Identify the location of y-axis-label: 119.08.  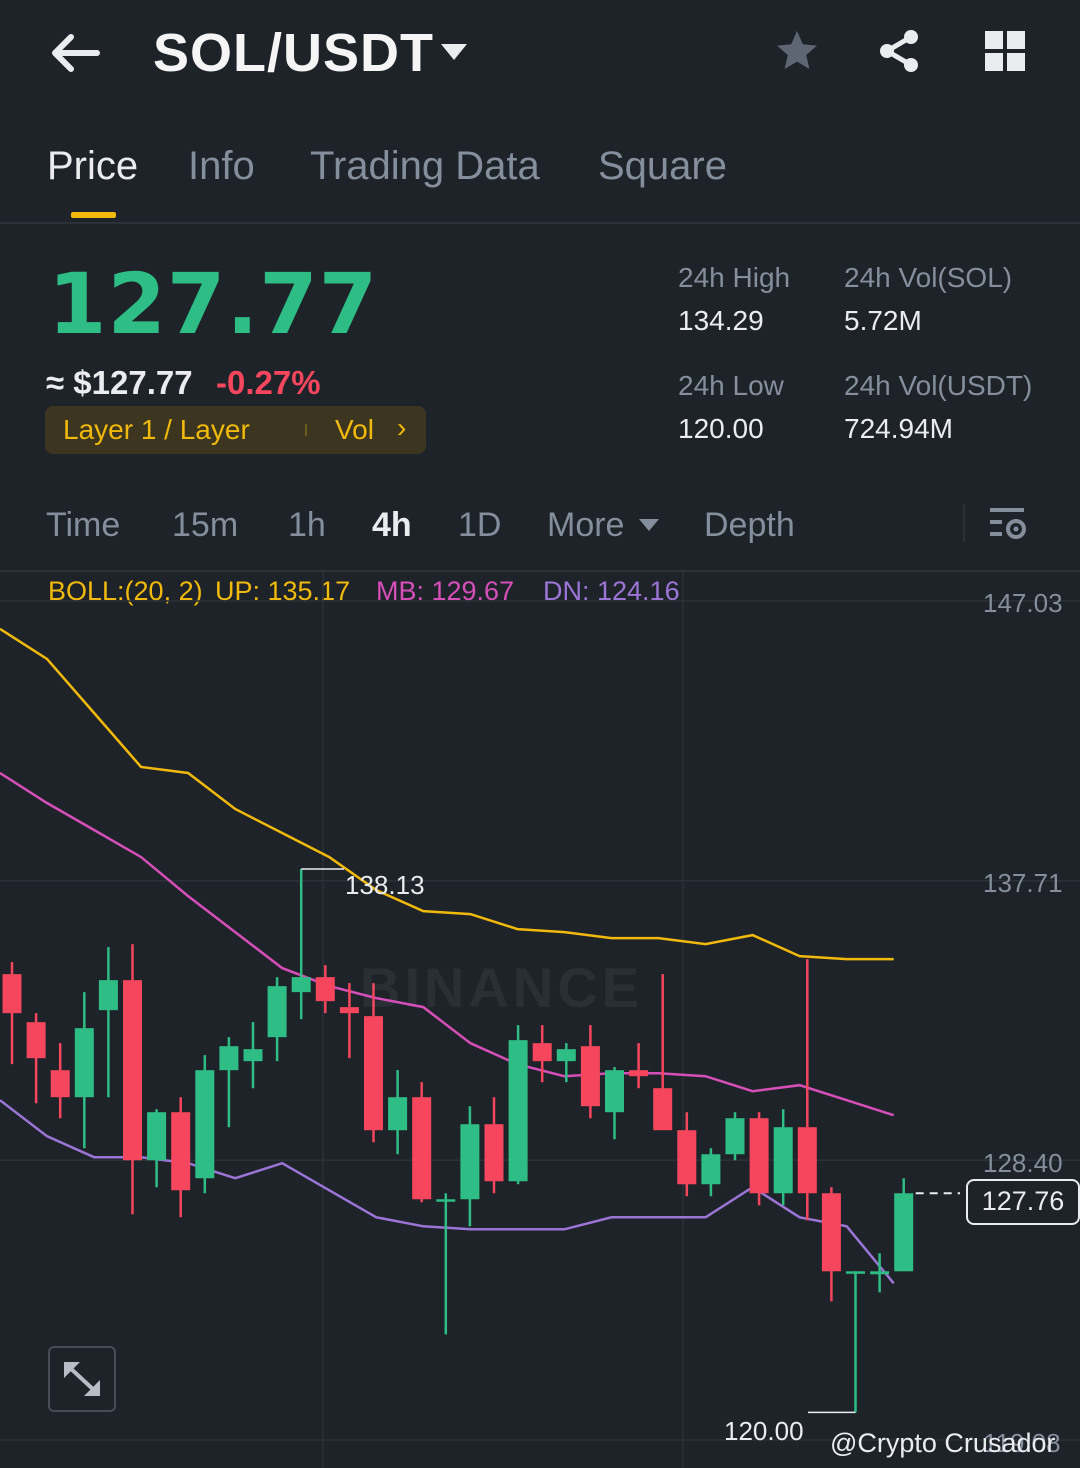
(1022, 1443).